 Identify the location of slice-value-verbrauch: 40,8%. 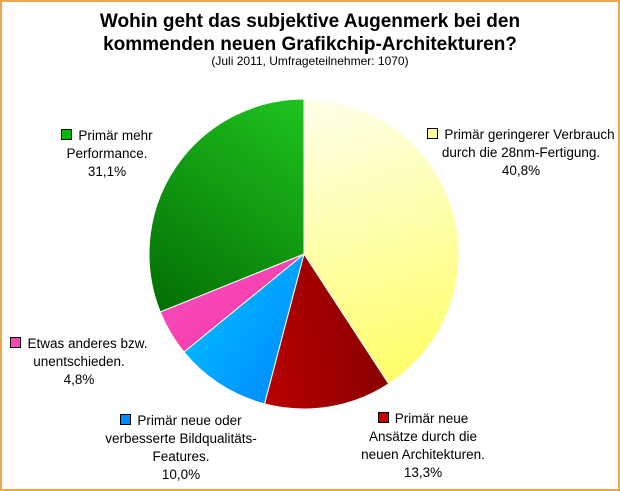
(521, 170).